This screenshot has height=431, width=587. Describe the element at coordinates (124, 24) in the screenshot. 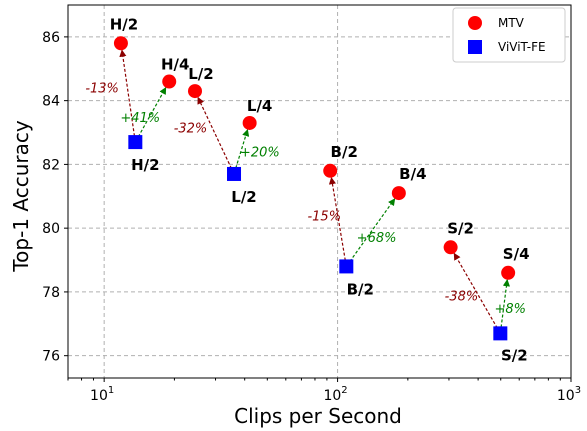

I see `mtv-point-label: H/2` at that location.